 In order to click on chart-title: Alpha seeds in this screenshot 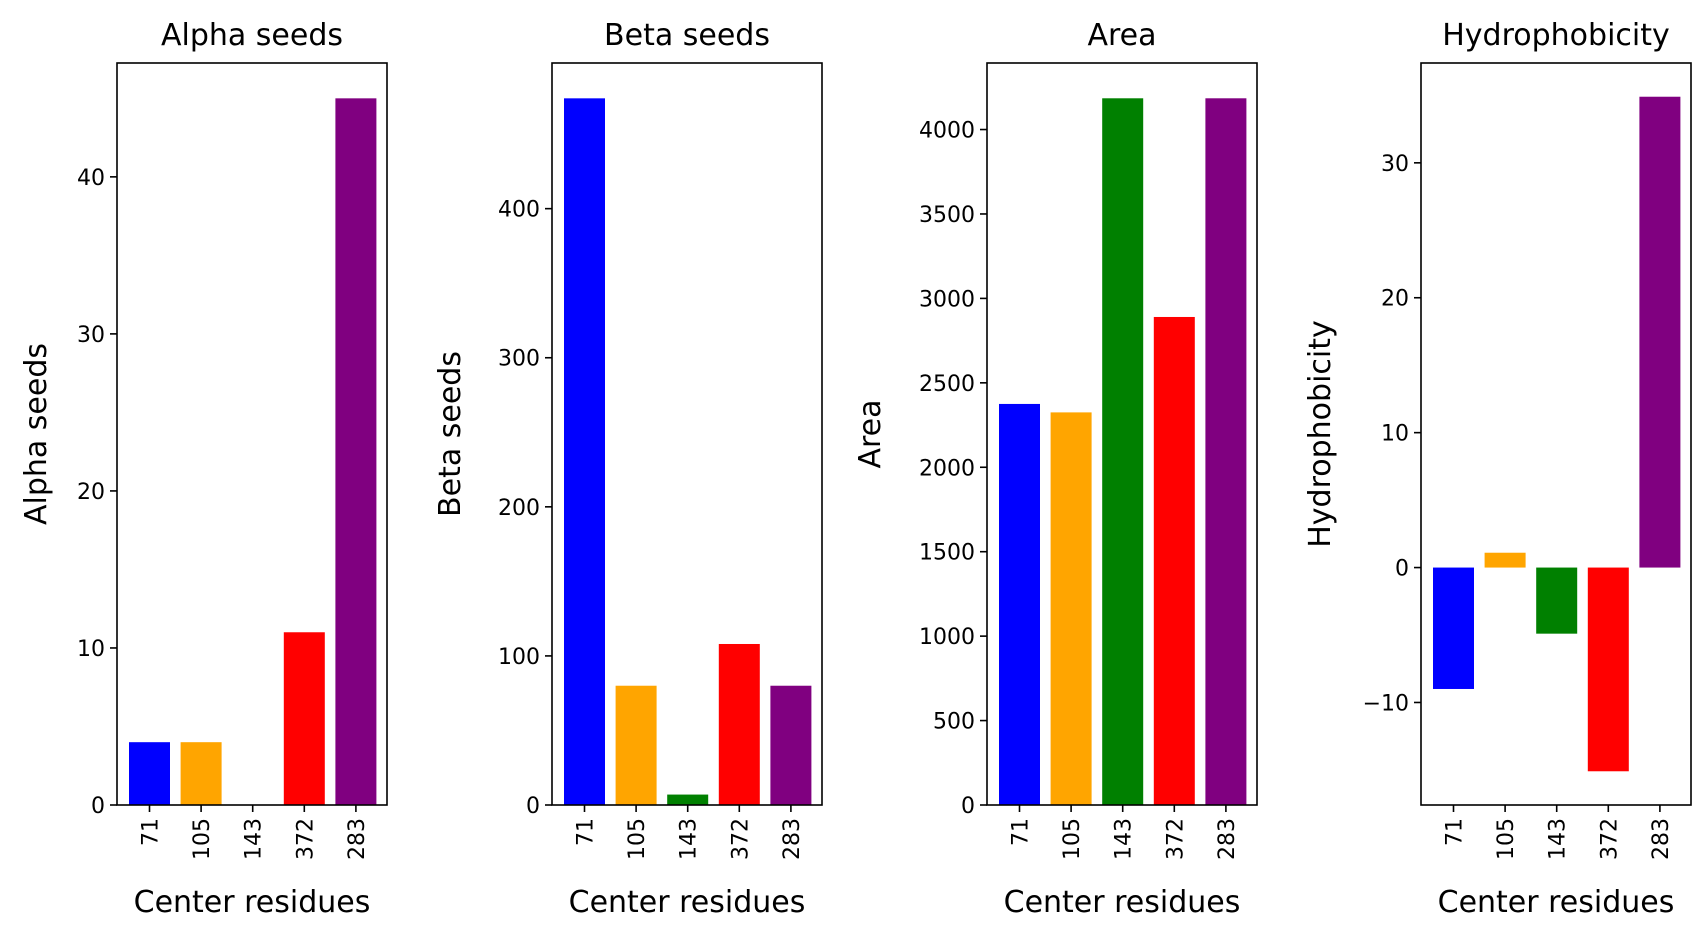, I will do `click(252, 35)`.